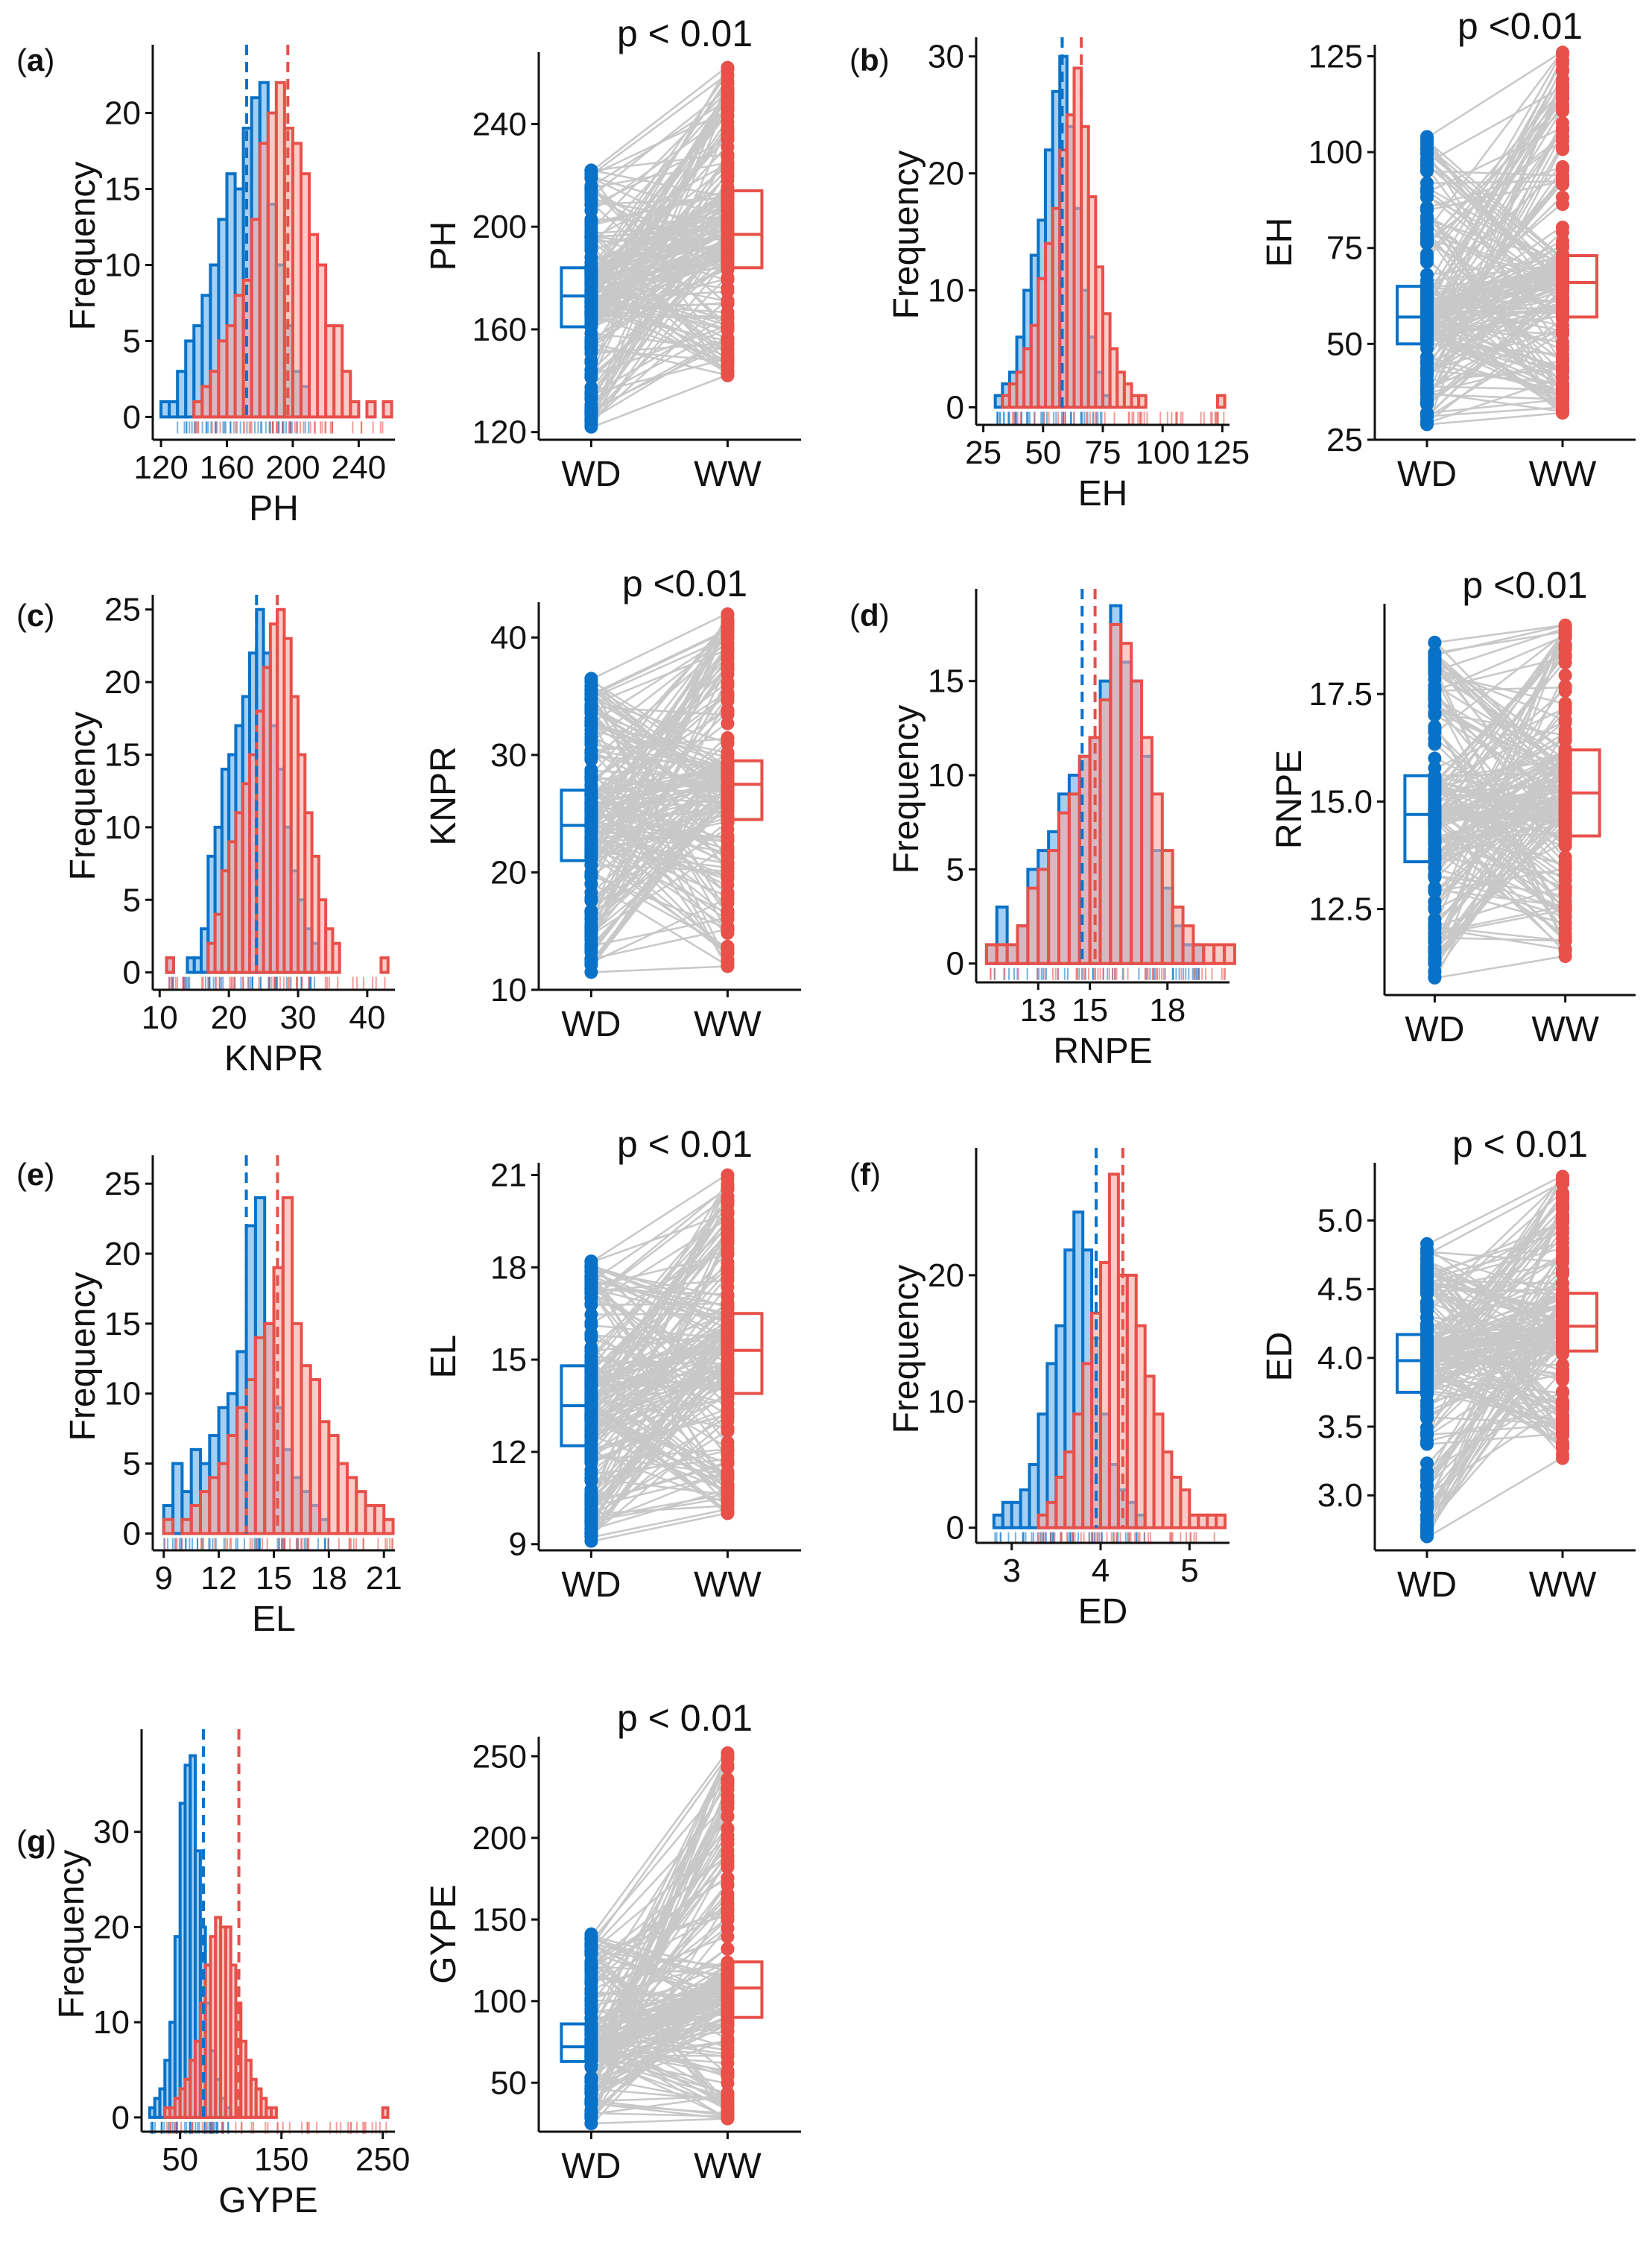 The image size is (1652, 2242). What do you see at coordinates (443, 795) in the screenshot?
I see `y-axis-title: KNPR` at bounding box center [443, 795].